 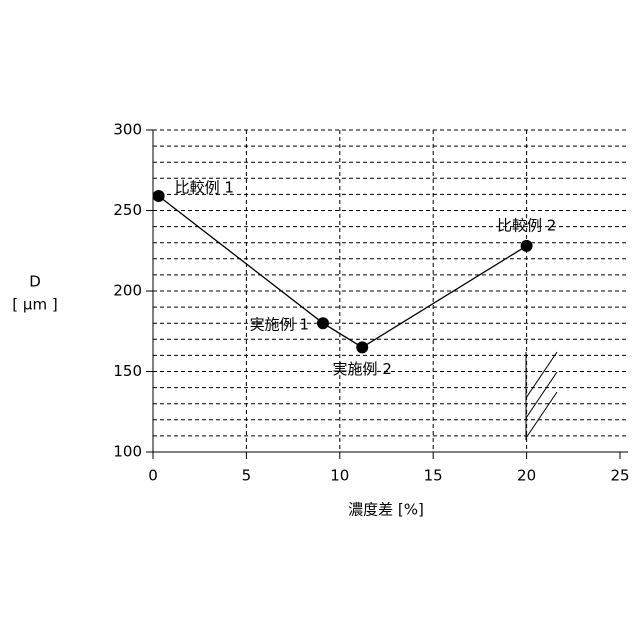 What do you see at coordinates (127, 130) in the screenshot?
I see `y-tick-label: 300` at bounding box center [127, 130].